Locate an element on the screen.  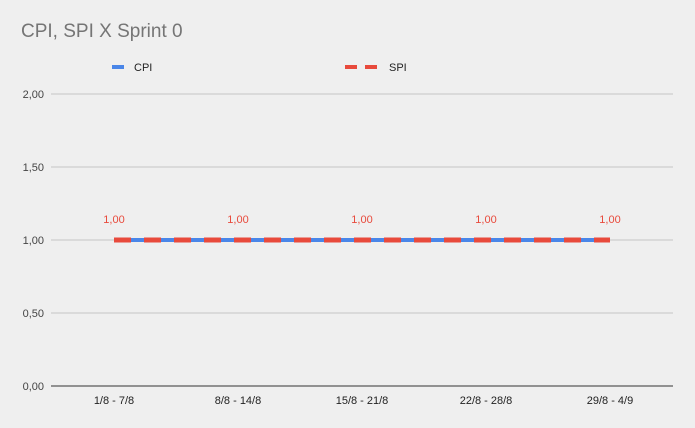
y-axis-ticks: 0,00 0,50 1,00 1,50 2,00 is located at coordinates (33, 241).